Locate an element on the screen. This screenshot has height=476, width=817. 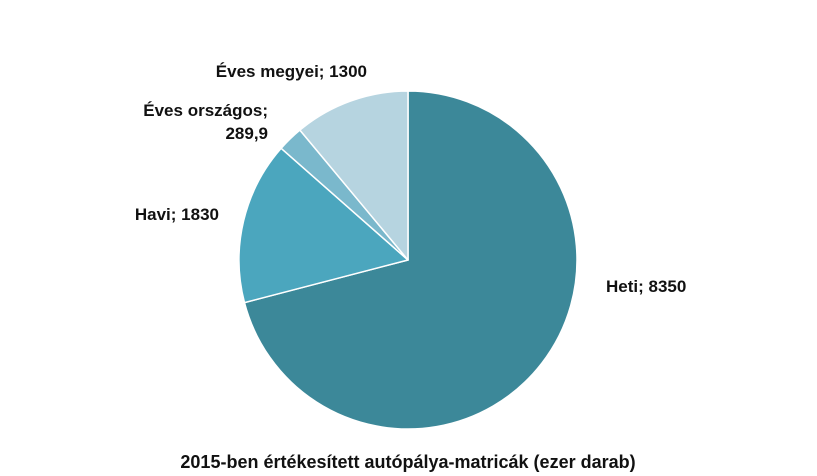
slice-label-2: Éves országos; 289,9 is located at coordinates (205, 122).